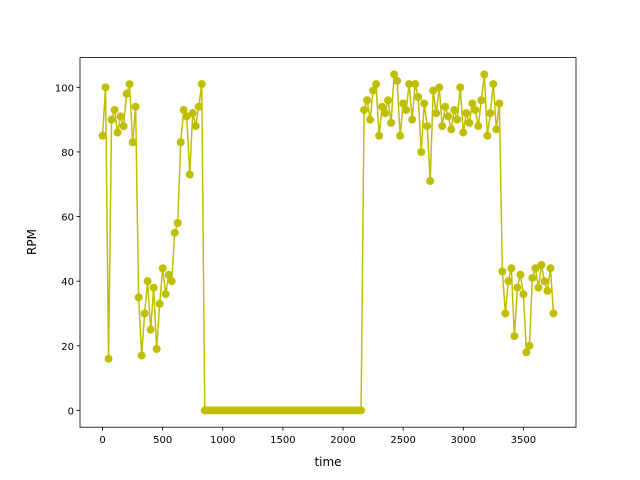  What do you see at coordinates (523, 440) in the screenshot?
I see `x-tick-label: 3500` at bounding box center [523, 440].